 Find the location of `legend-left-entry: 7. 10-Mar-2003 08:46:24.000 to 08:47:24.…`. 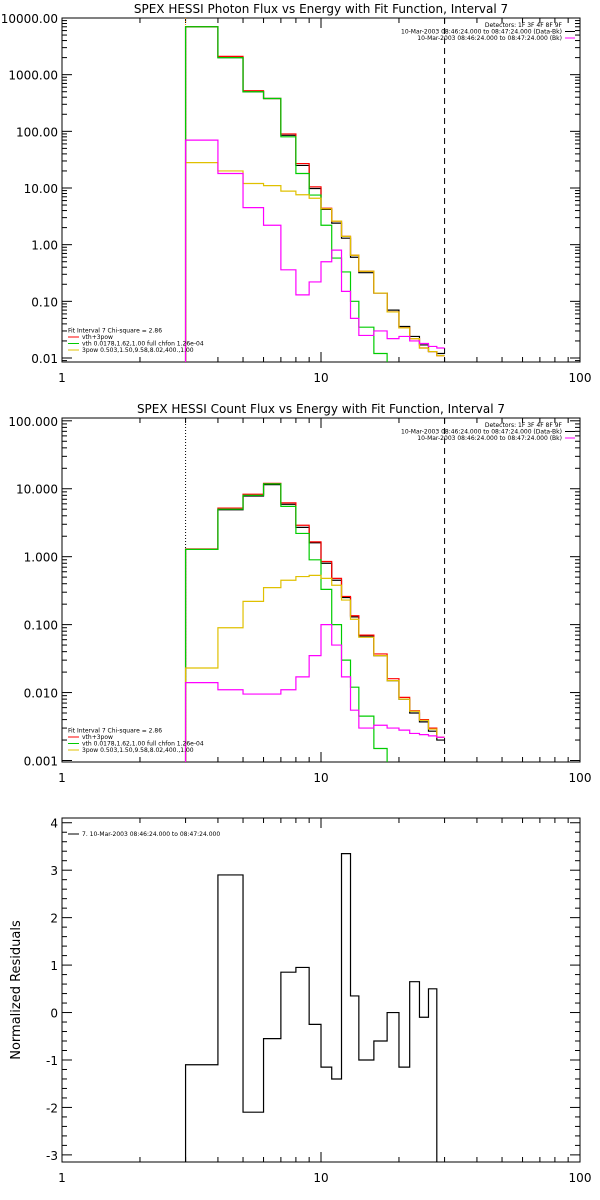

legend-left-entry: 7. 10-Mar-2003 08:46:24.000 to 08:47:24.… is located at coordinates (151, 834).